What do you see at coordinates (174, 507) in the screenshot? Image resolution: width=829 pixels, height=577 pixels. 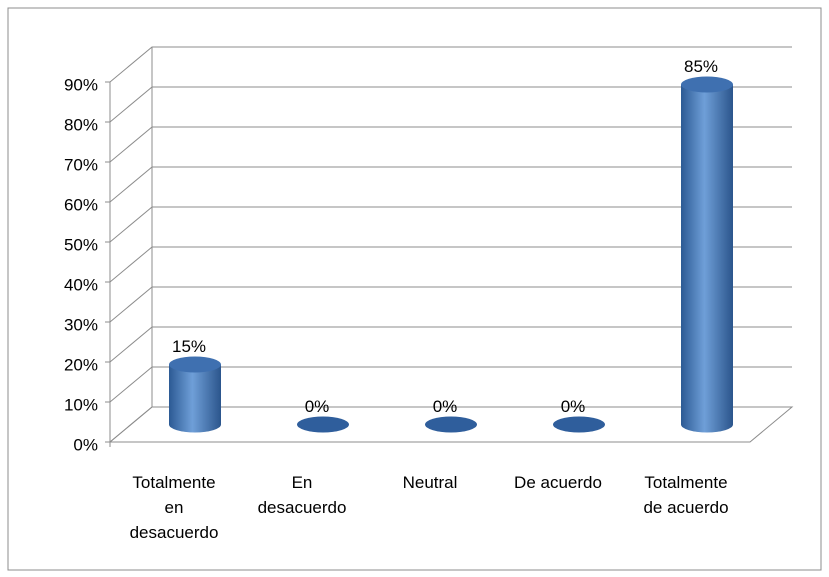 I see `x-tick-label: Totalmente en desacuerdo` at bounding box center [174, 507].